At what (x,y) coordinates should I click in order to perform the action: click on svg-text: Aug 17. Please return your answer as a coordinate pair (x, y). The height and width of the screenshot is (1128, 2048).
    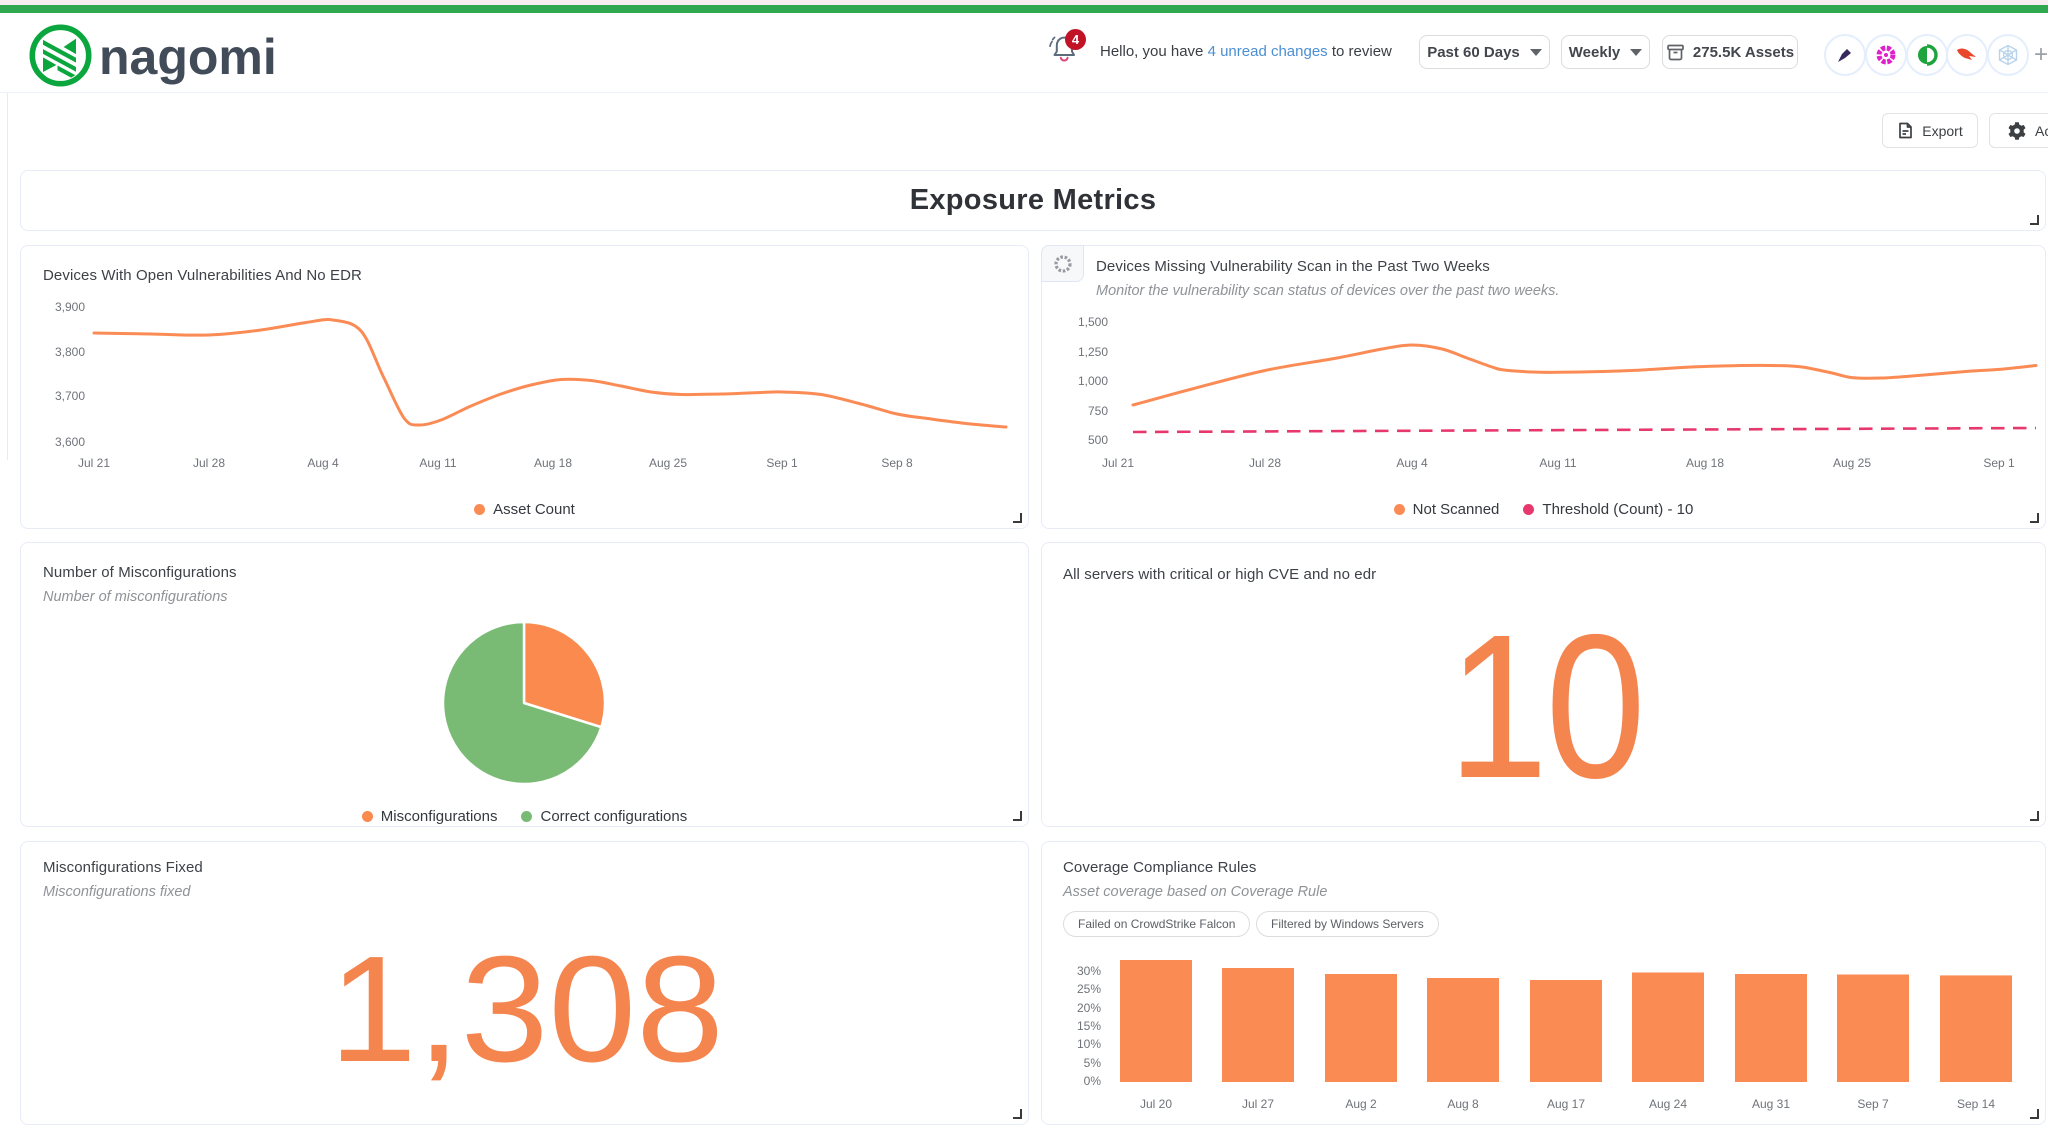
    Looking at the image, I should click on (1566, 1104).